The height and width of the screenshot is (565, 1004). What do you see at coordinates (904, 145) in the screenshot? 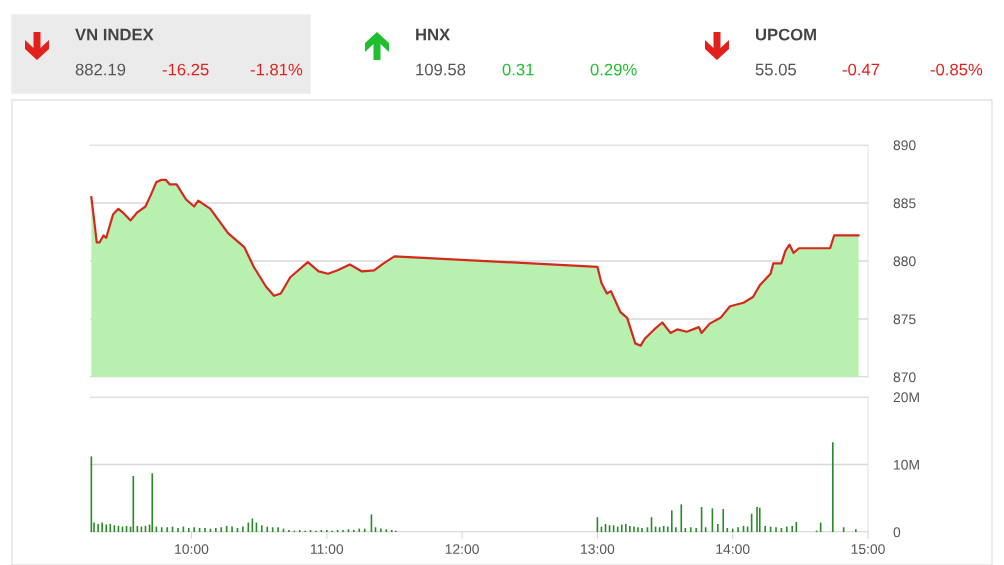
I see `y-tick-label: 890` at bounding box center [904, 145].